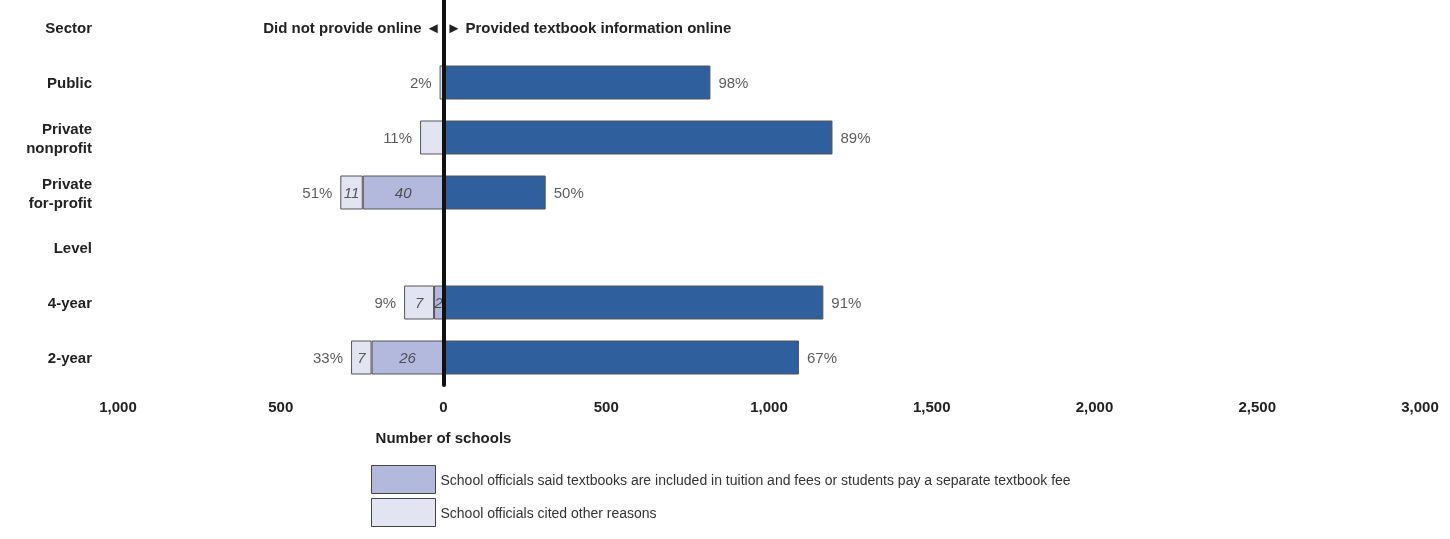 The width and height of the screenshot is (1450, 539). Describe the element at coordinates (443, 437) in the screenshot. I see `x-axis-title: Number of schools` at that location.